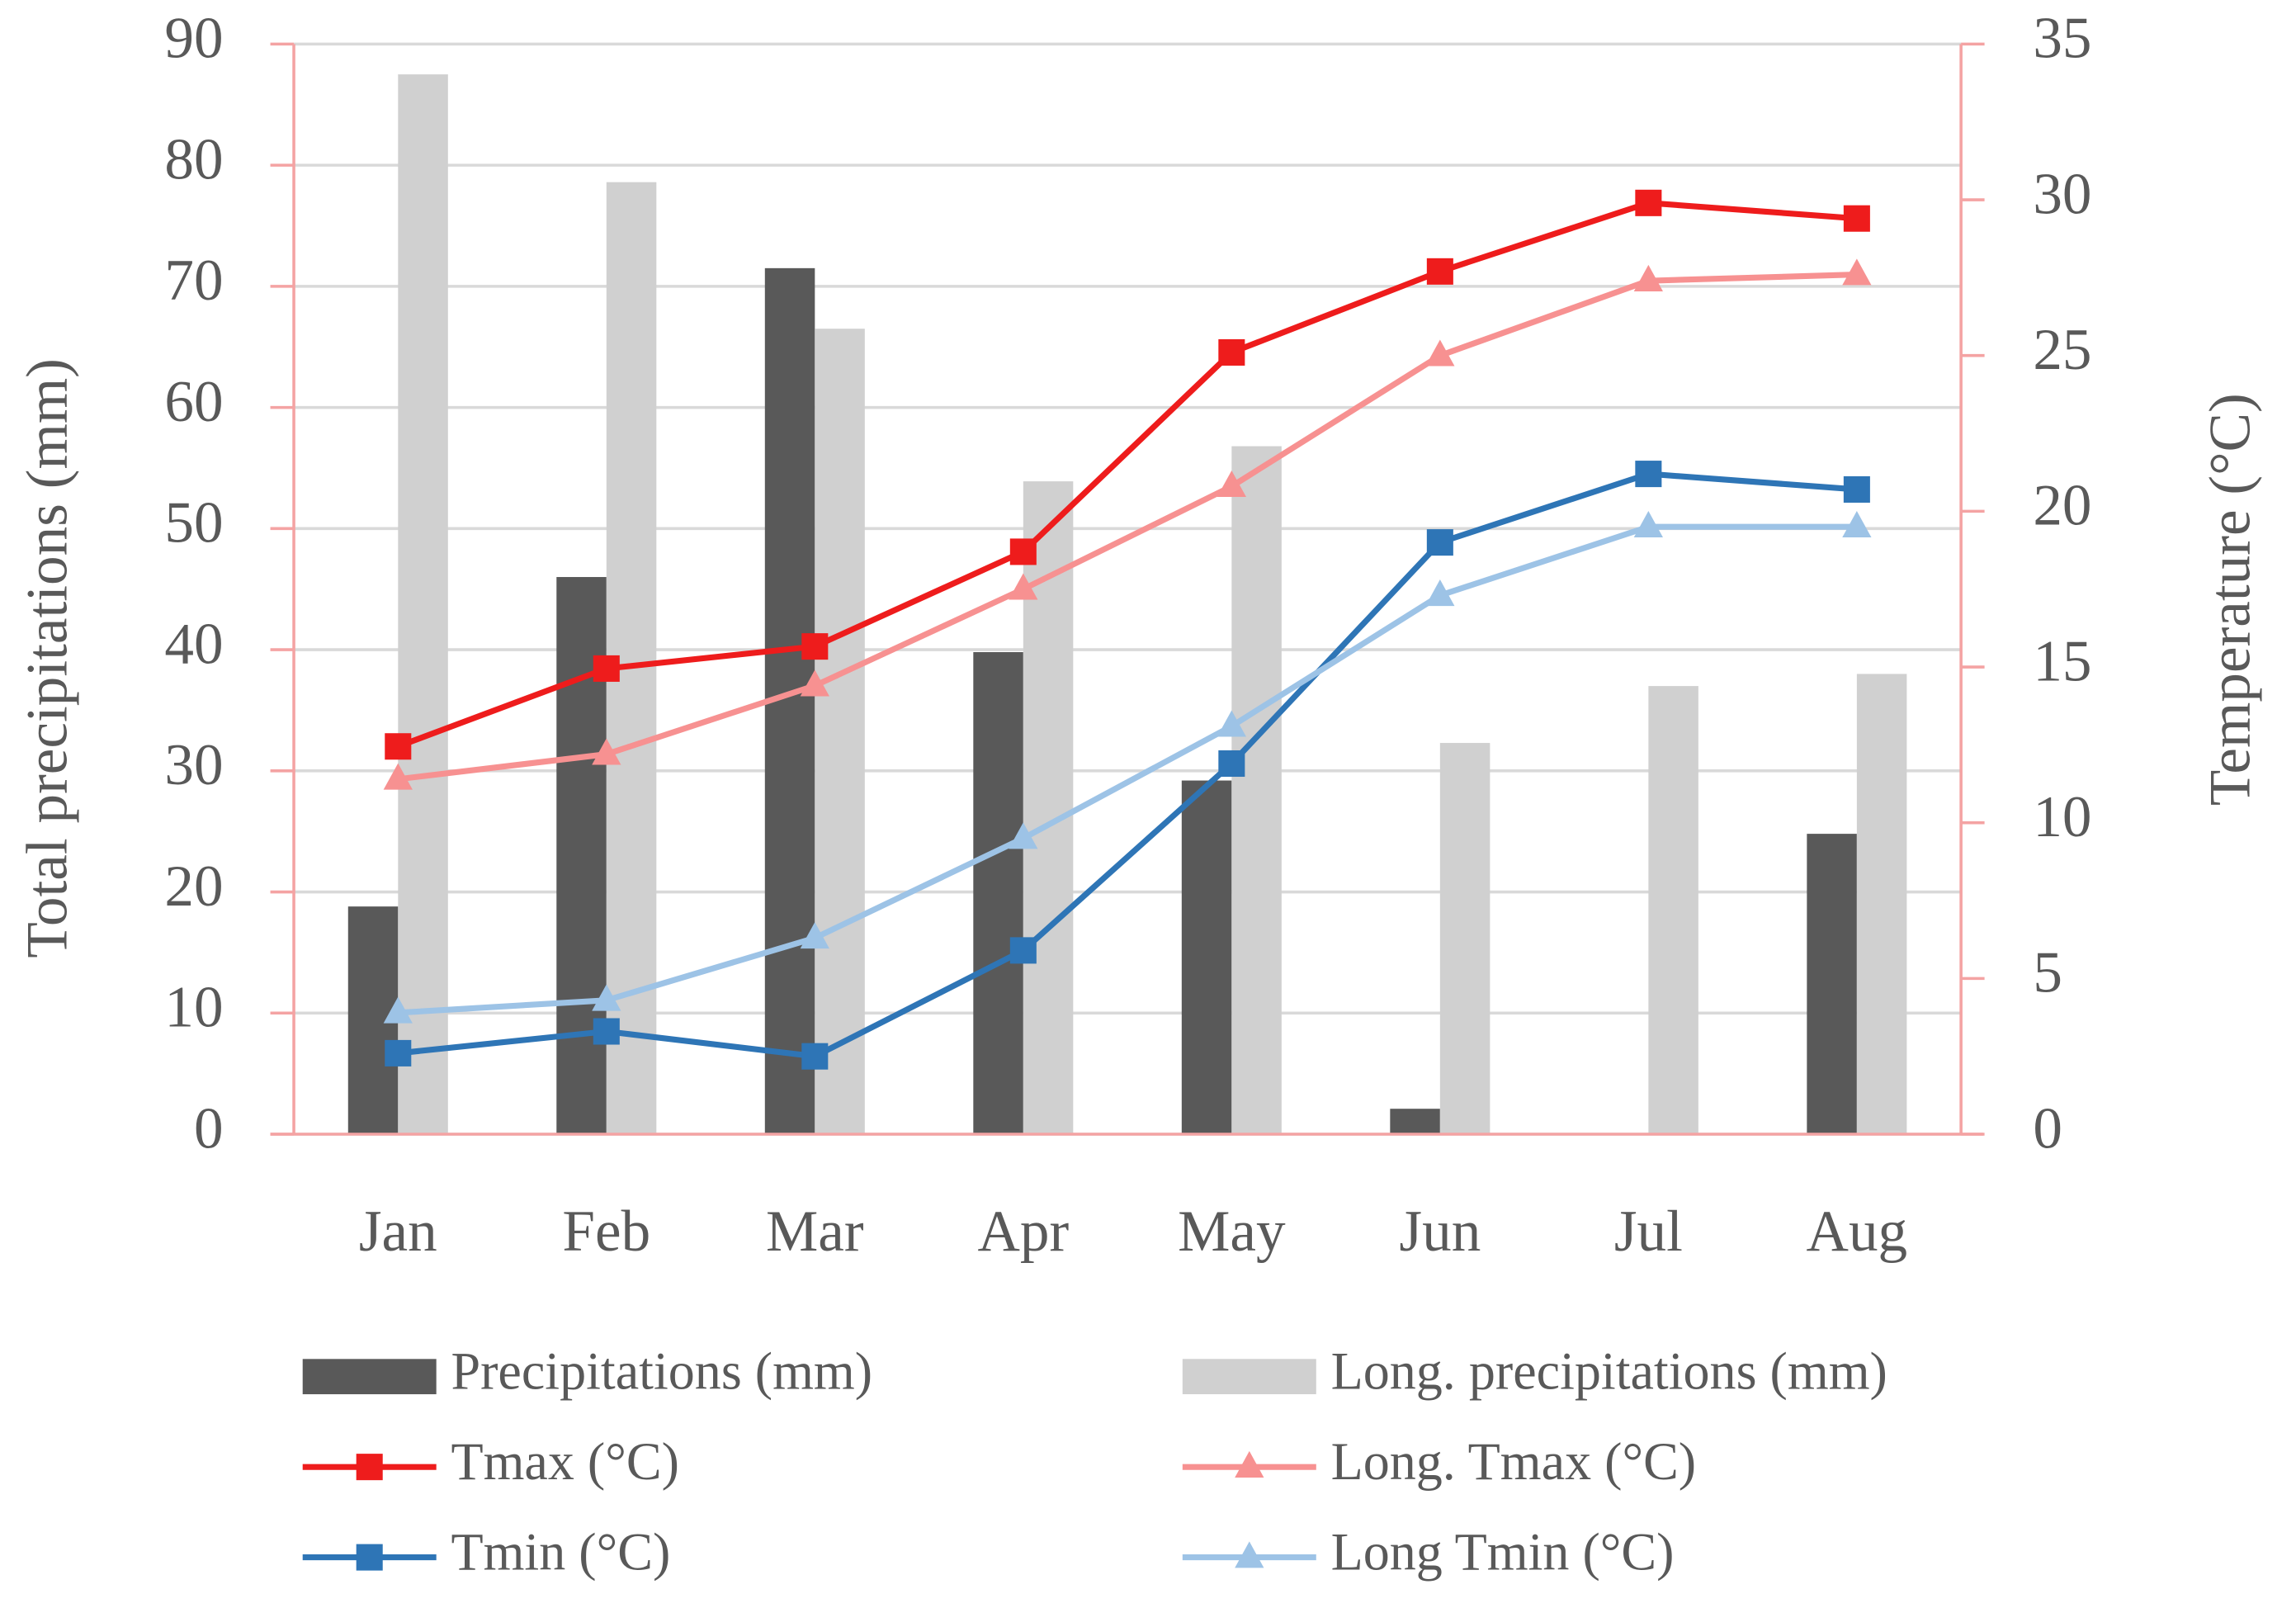 This screenshot has width=2296, height=1608. What do you see at coordinates (194, 523) in the screenshot?
I see `y-tick-label: 50` at bounding box center [194, 523].